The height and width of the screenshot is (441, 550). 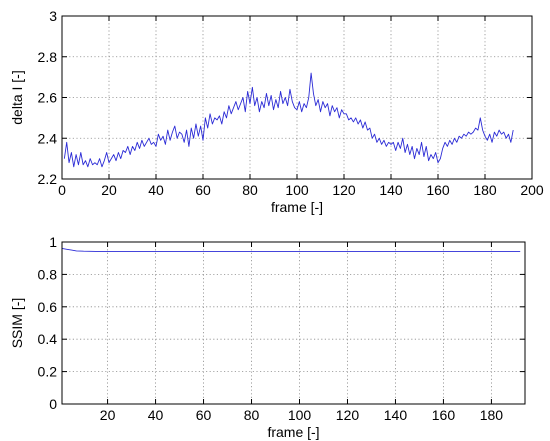 What do you see at coordinates (156, 190) in the screenshot?
I see `delta-i-x-tick-label: 40` at bounding box center [156, 190].